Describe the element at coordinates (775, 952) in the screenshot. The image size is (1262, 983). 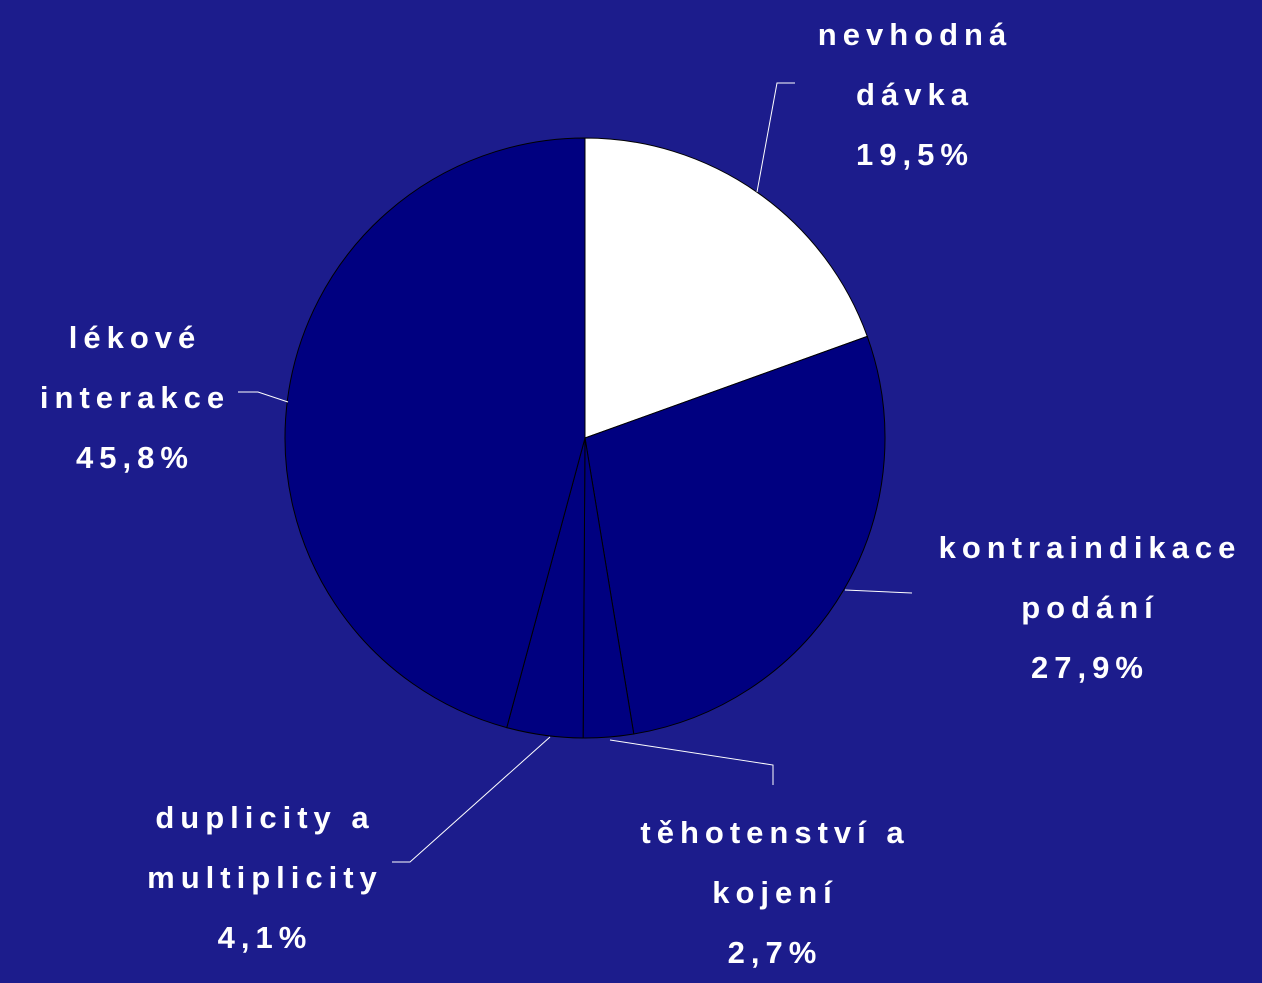
I see `value-label: 2,7%` at that location.